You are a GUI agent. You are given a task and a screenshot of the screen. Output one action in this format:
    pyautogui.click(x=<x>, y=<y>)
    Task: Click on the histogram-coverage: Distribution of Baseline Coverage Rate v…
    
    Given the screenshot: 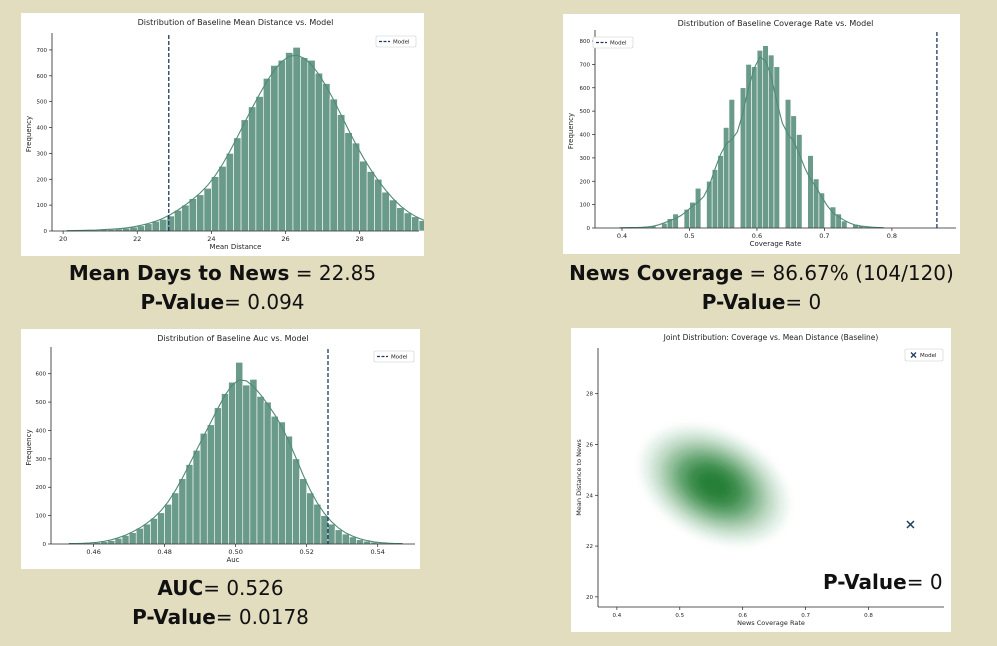 What is the action you would take?
    pyautogui.click(x=761, y=133)
    